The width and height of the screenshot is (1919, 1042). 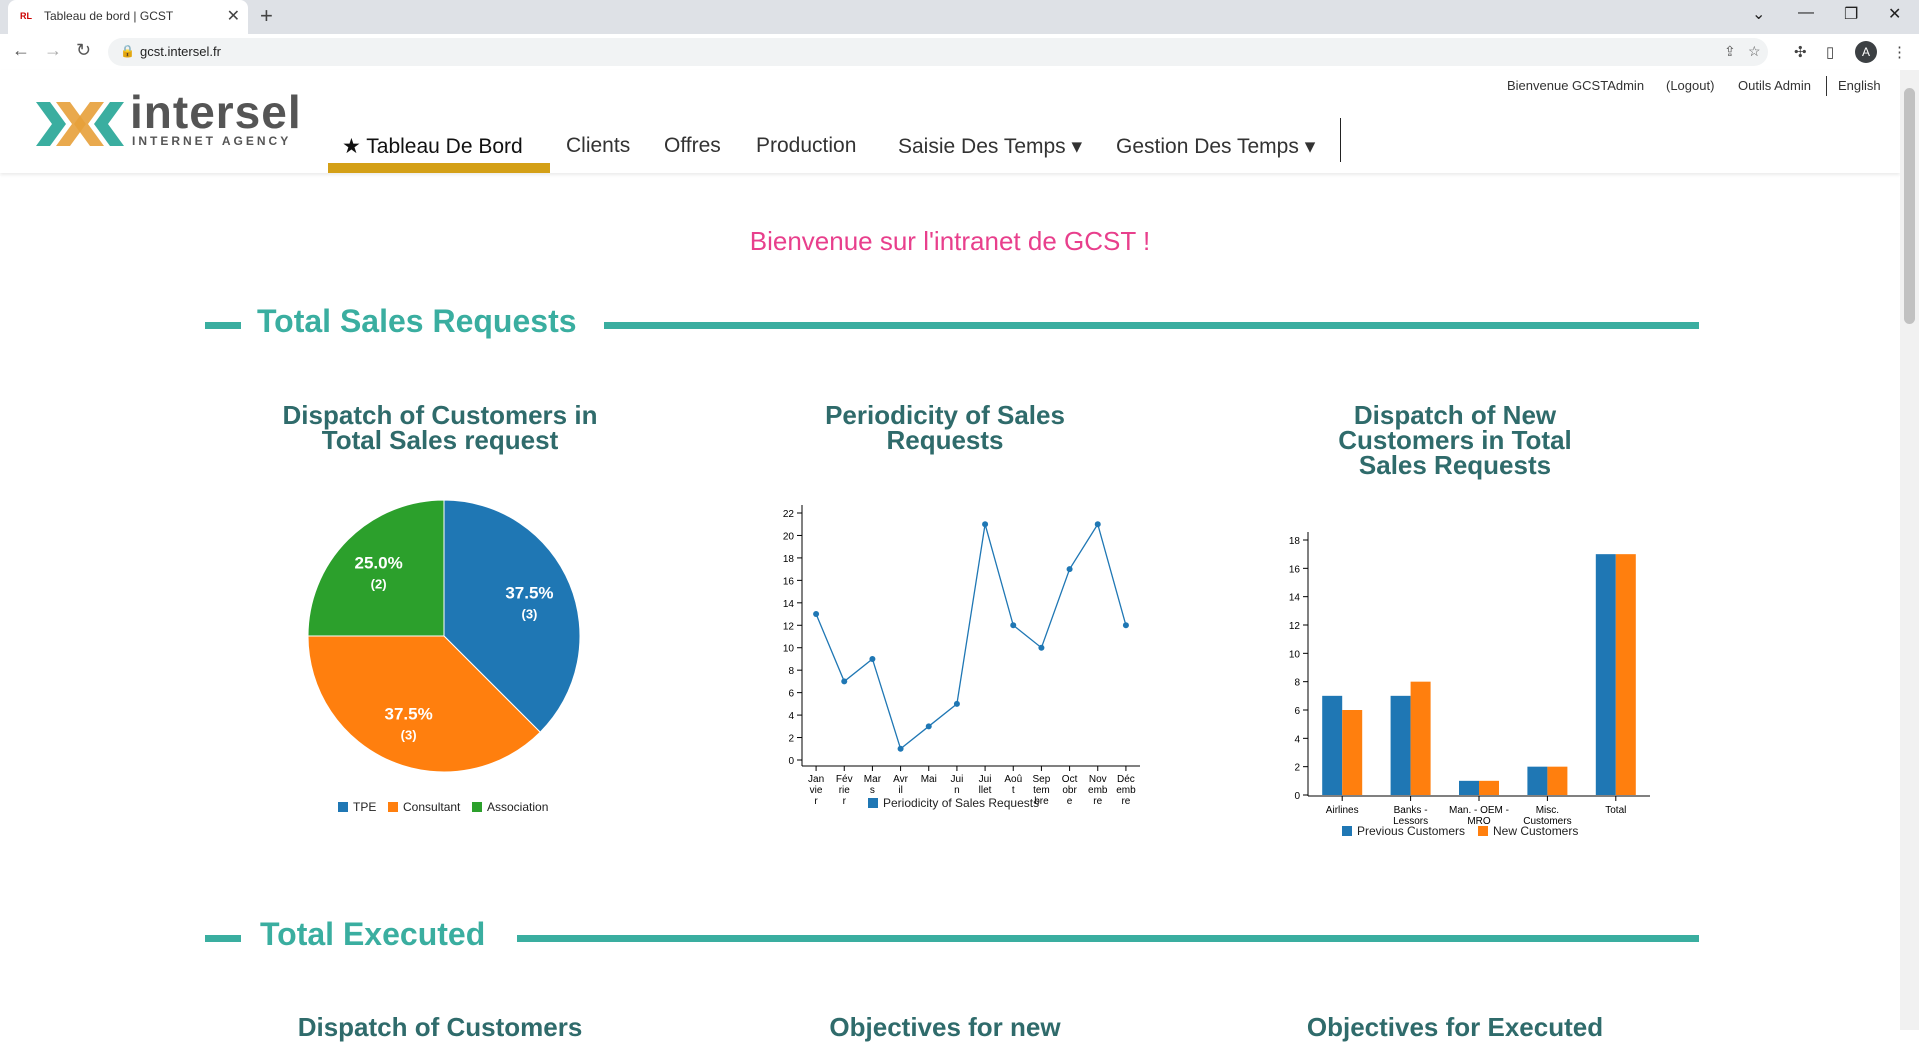 What do you see at coordinates (529, 614) in the screenshot?
I see `pie-slice-count-label: (3)` at bounding box center [529, 614].